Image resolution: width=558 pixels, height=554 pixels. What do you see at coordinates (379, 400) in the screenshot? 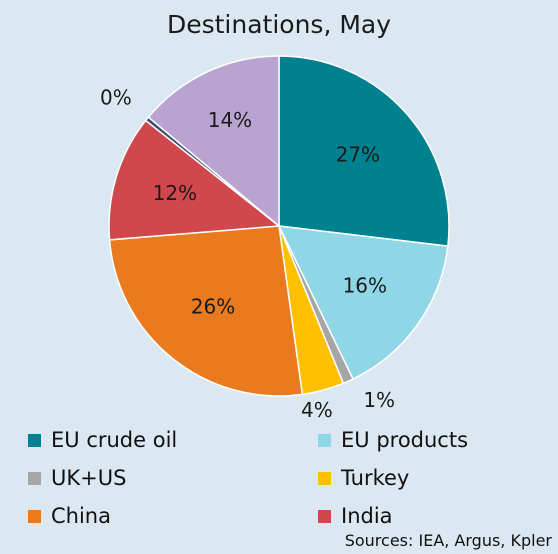
I see `slice-data-label: 1%` at bounding box center [379, 400].